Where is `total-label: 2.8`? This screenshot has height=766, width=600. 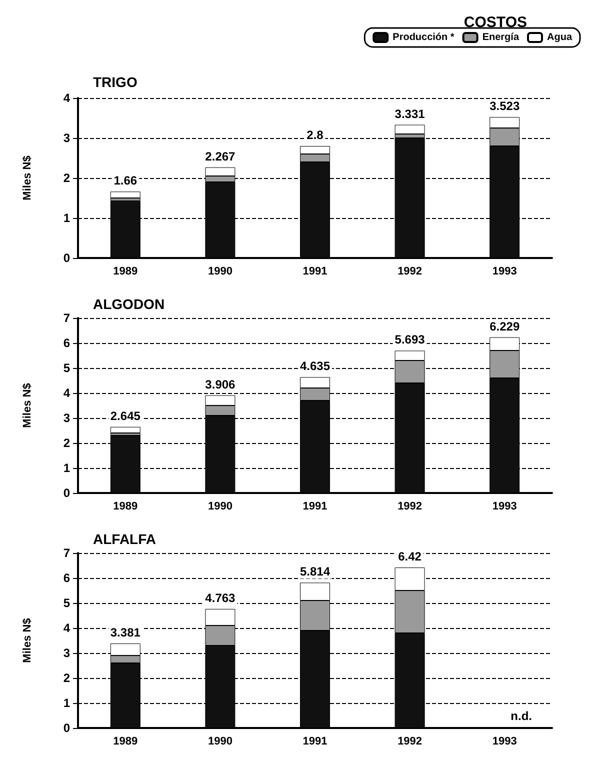 total-label: 2.8 is located at coordinates (315, 135).